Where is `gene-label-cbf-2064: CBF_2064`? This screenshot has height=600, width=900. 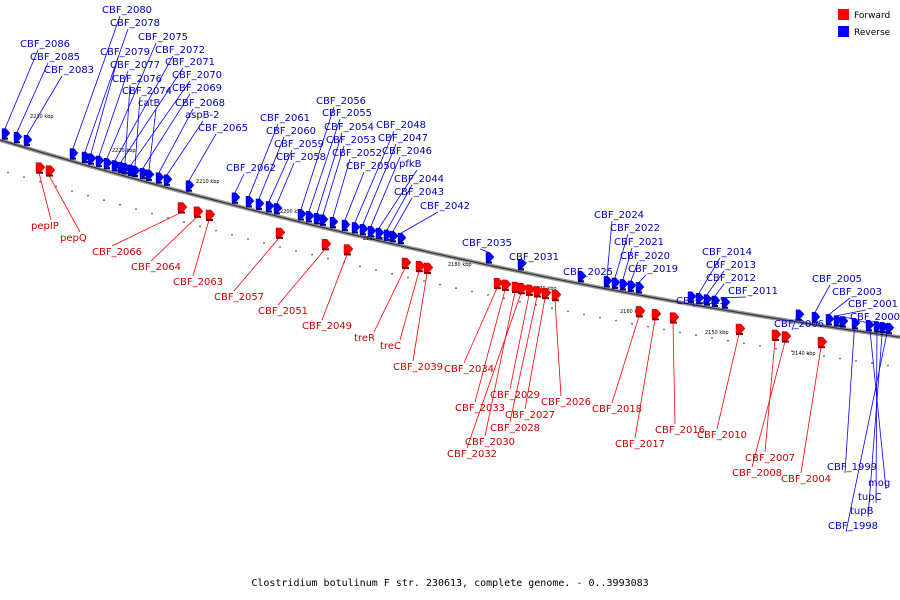
gene-label-cbf-2064: CBF_2064 is located at coordinates (156, 267).